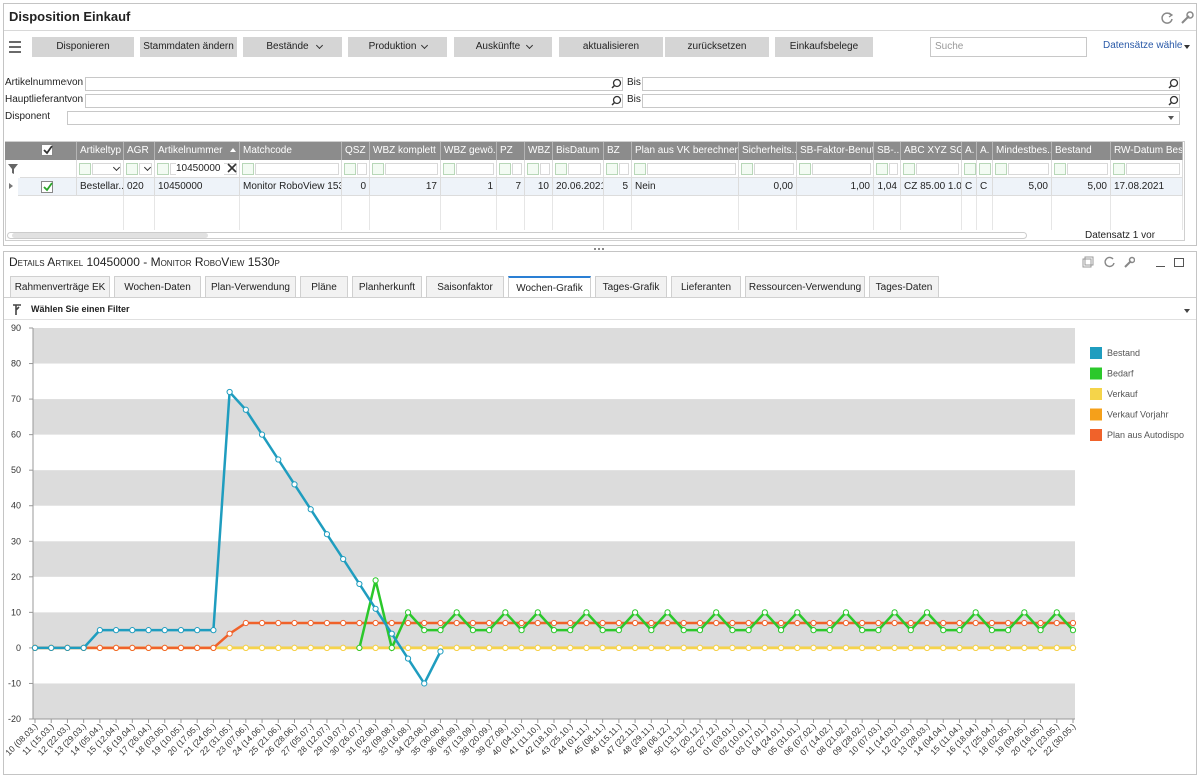 The width and height of the screenshot is (1200, 775). Describe the element at coordinates (805, 287) in the screenshot. I see `tab: Ressourcen-Verwendung` at that location.